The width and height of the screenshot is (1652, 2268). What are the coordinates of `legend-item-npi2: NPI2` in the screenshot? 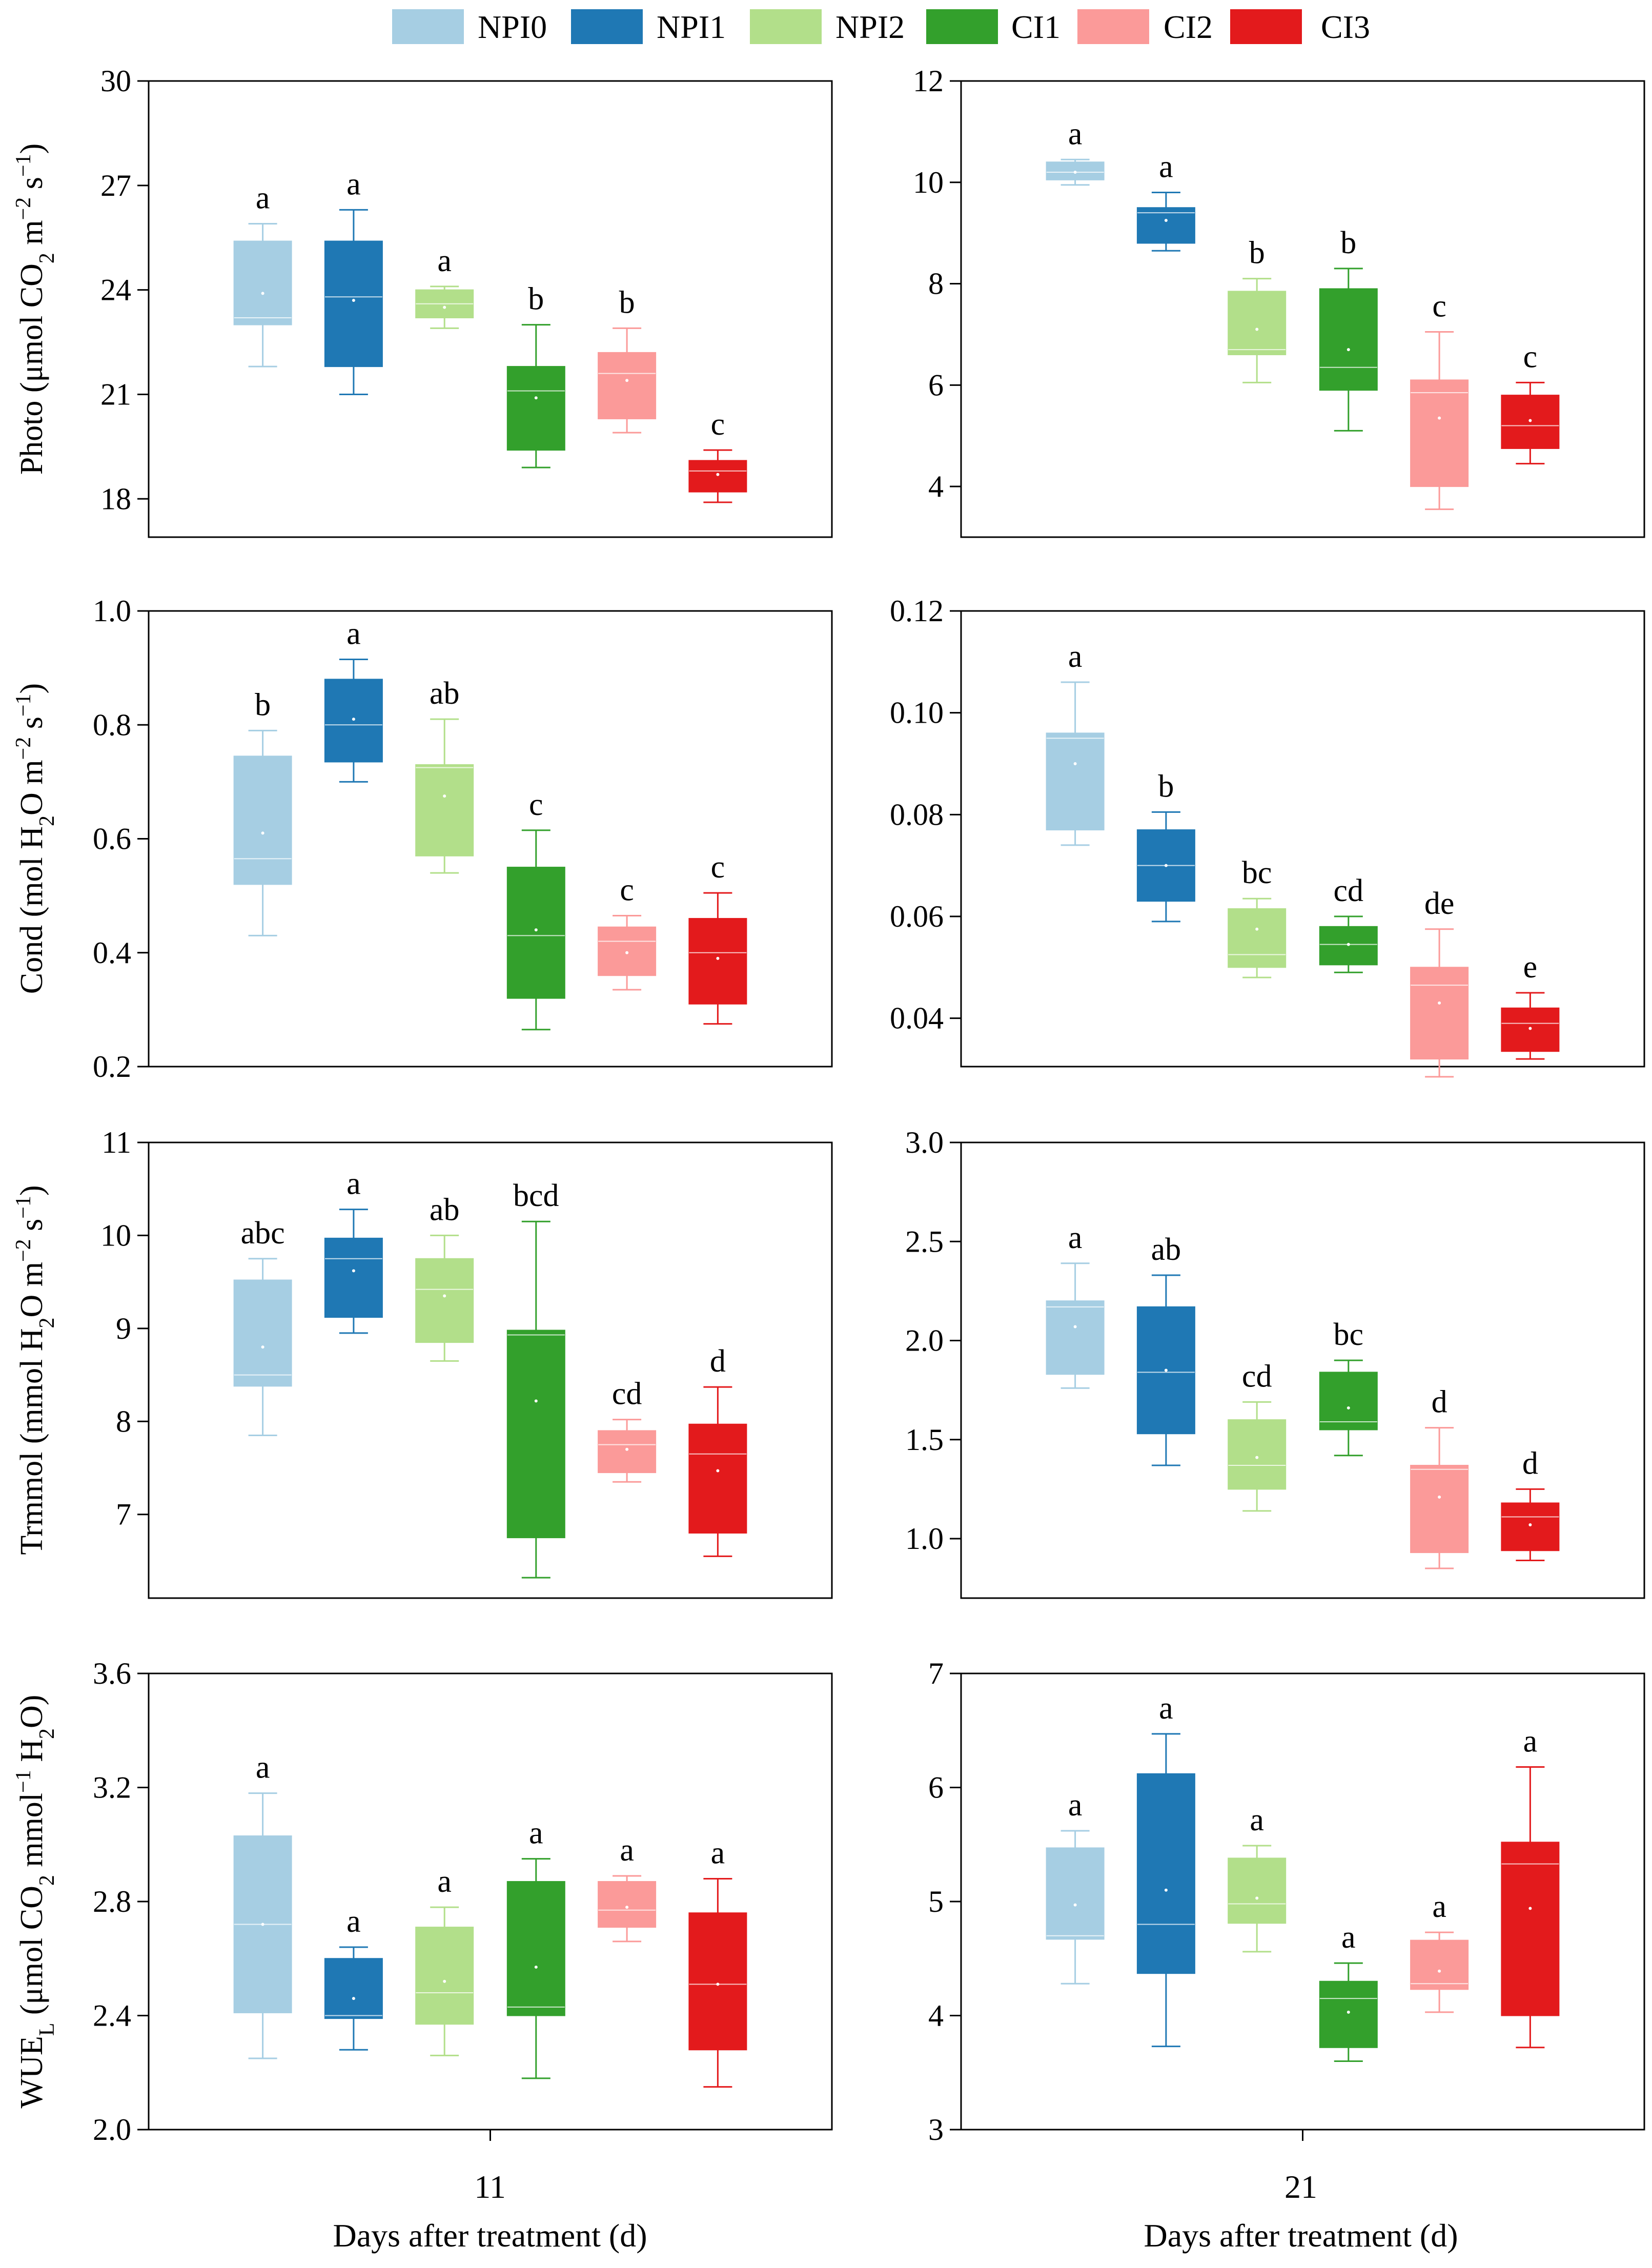 It's located at (827, 27).